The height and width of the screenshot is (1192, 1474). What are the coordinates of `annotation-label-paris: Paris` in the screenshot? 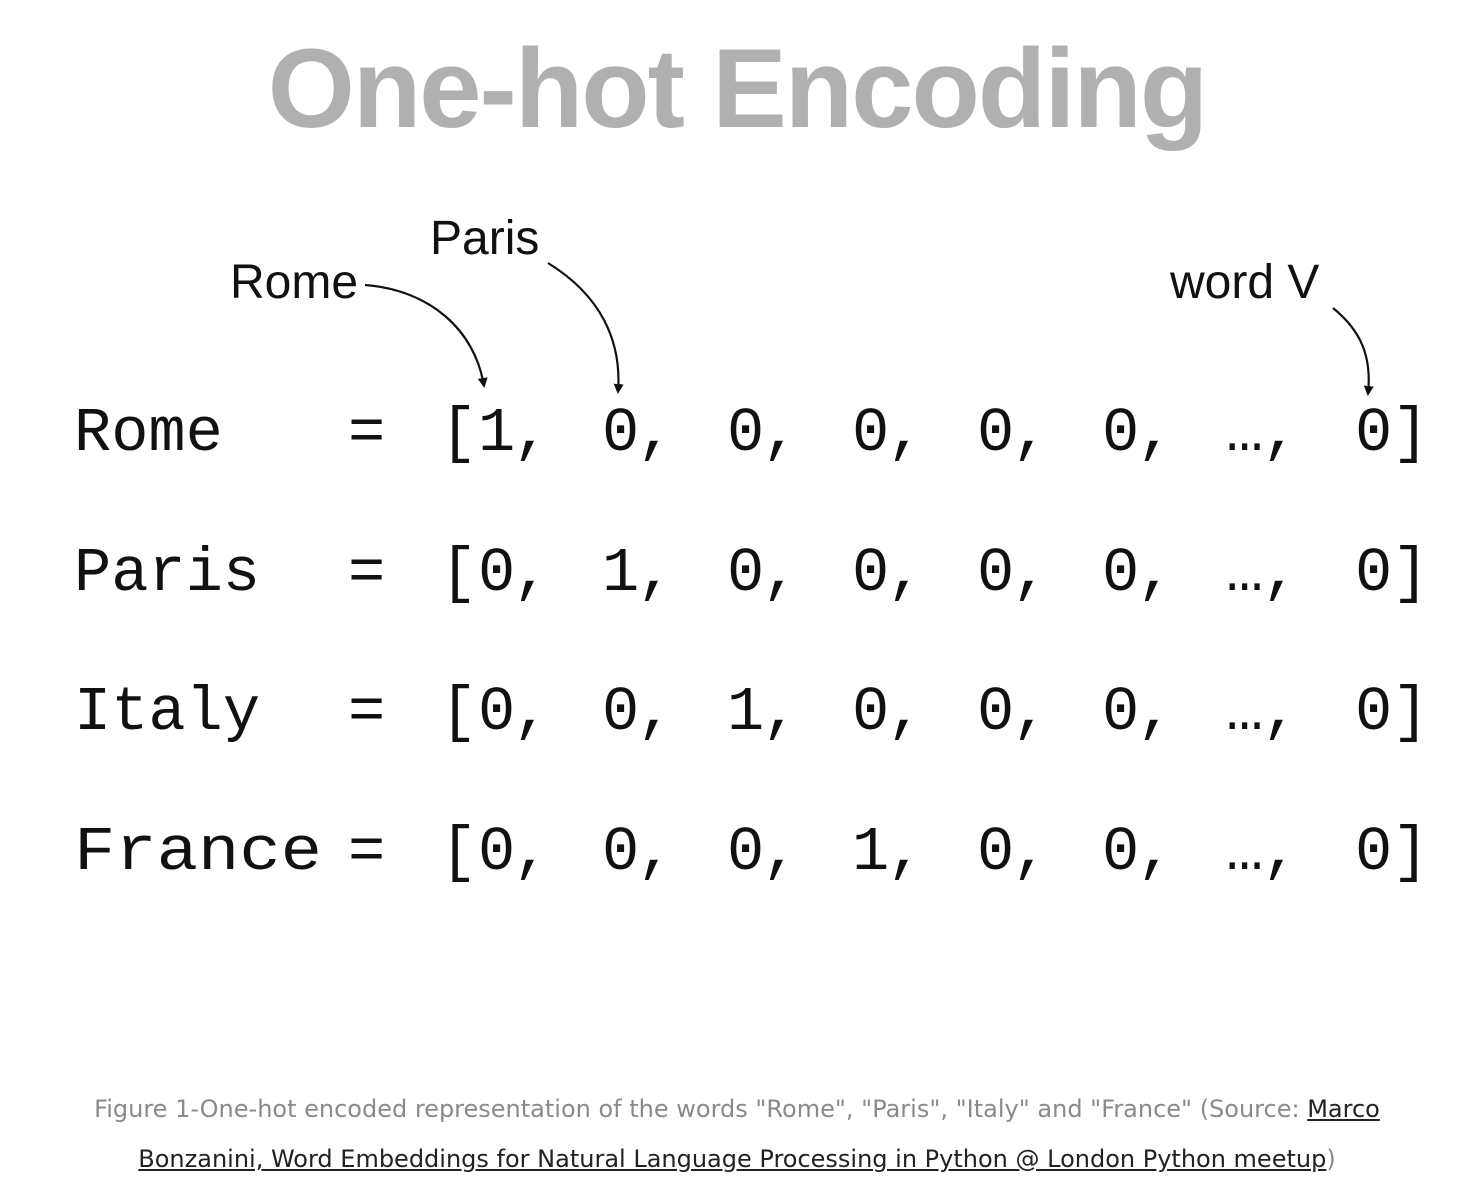 It's located at (484, 238).